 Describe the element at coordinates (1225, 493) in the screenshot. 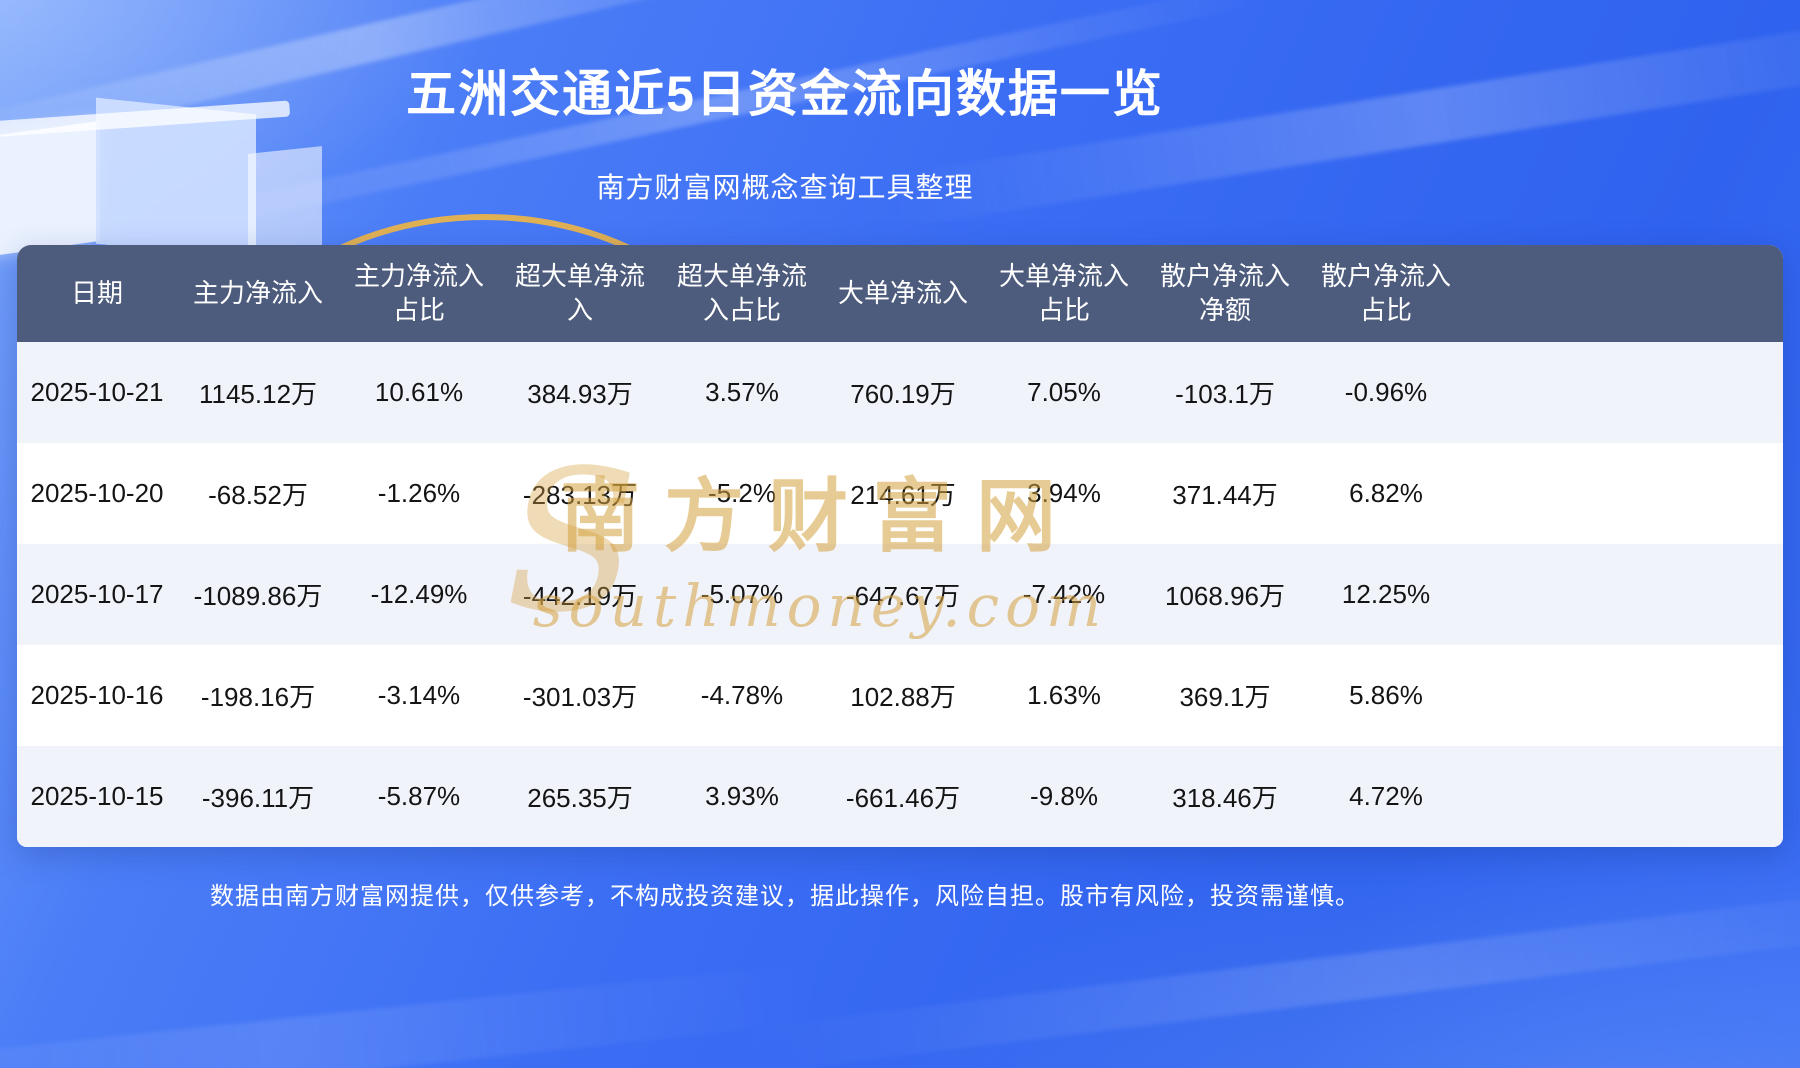

I see `value-cell: 371.44万` at that location.